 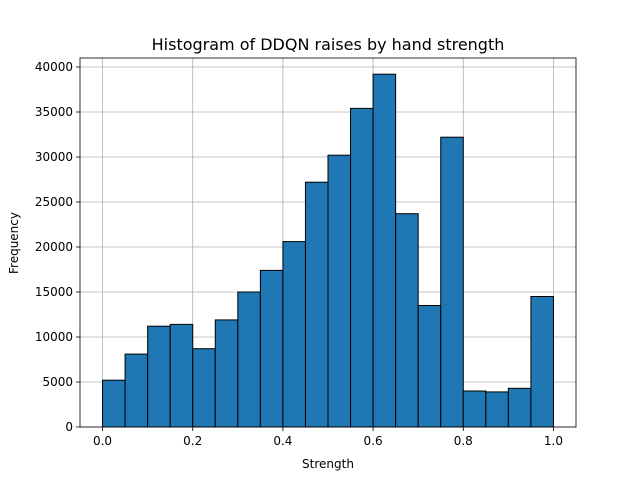 What do you see at coordinates (69, 427) in the screenshot?
I see `y-tick-label: 0` at bounding box center [69, 427].